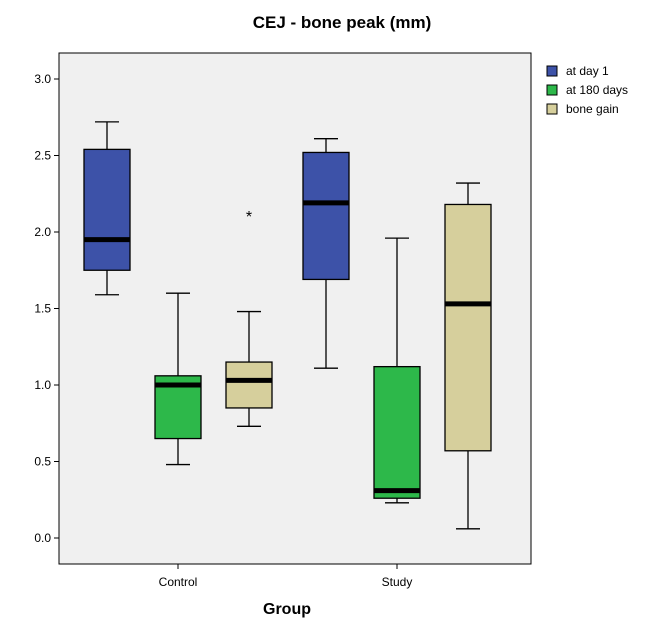  I want to click on box-bone-gain-control: *, so click(249, 318).